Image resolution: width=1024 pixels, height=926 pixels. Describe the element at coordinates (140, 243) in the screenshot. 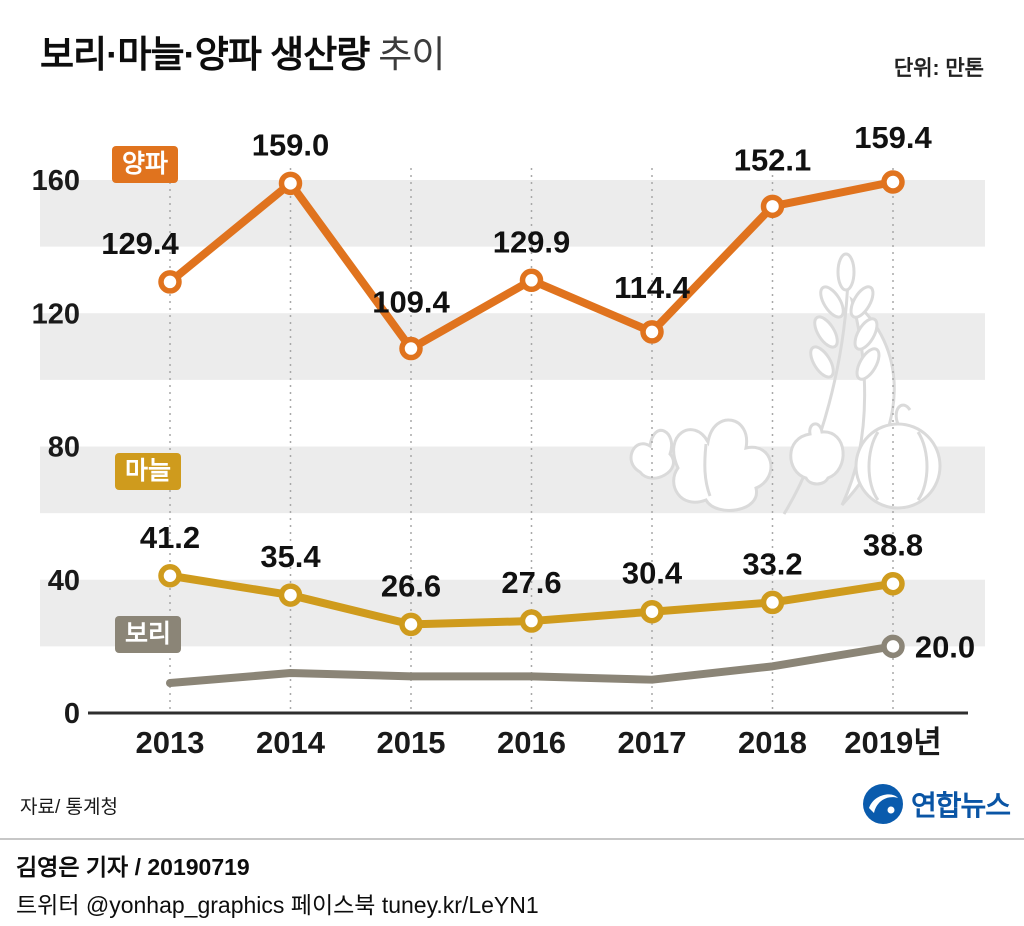

I see `onion-data-label: 129.4` at that location.